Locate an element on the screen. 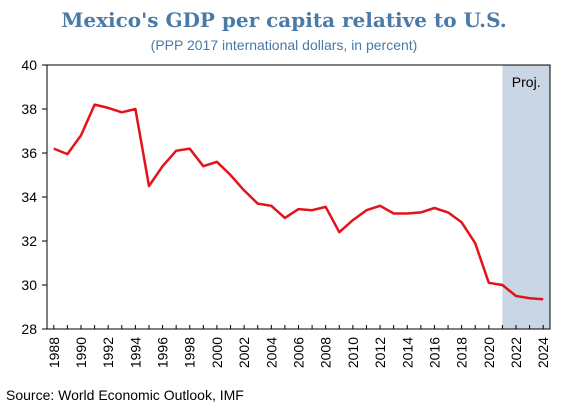 This screenshot has width=568, height=411. y-tick-label: 40 is located at coordinates (29, 65).